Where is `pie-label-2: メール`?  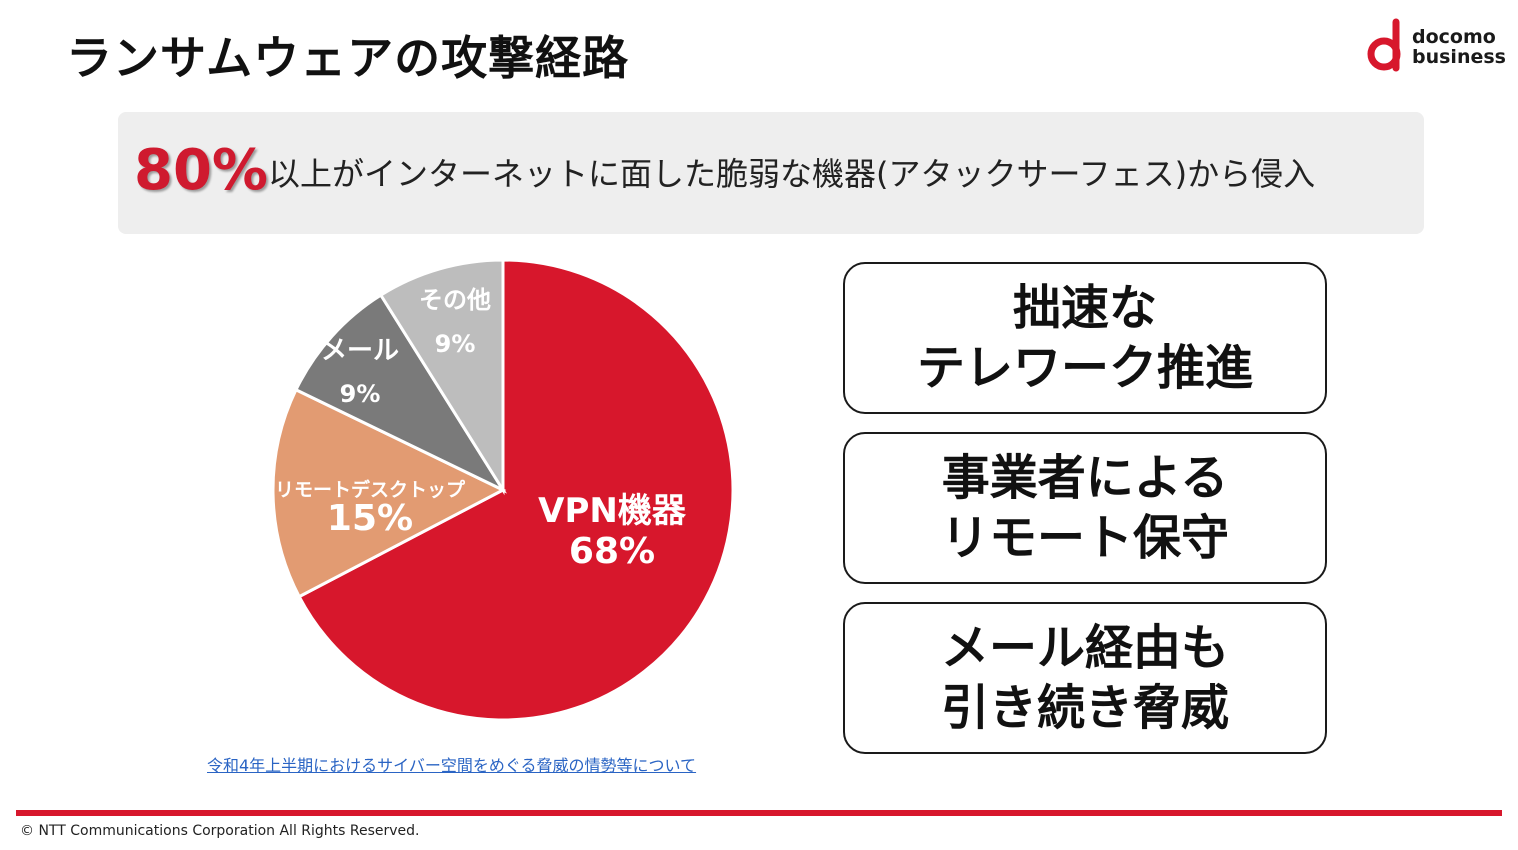 pie-label-2: メール is located at coordinates (360, 351).